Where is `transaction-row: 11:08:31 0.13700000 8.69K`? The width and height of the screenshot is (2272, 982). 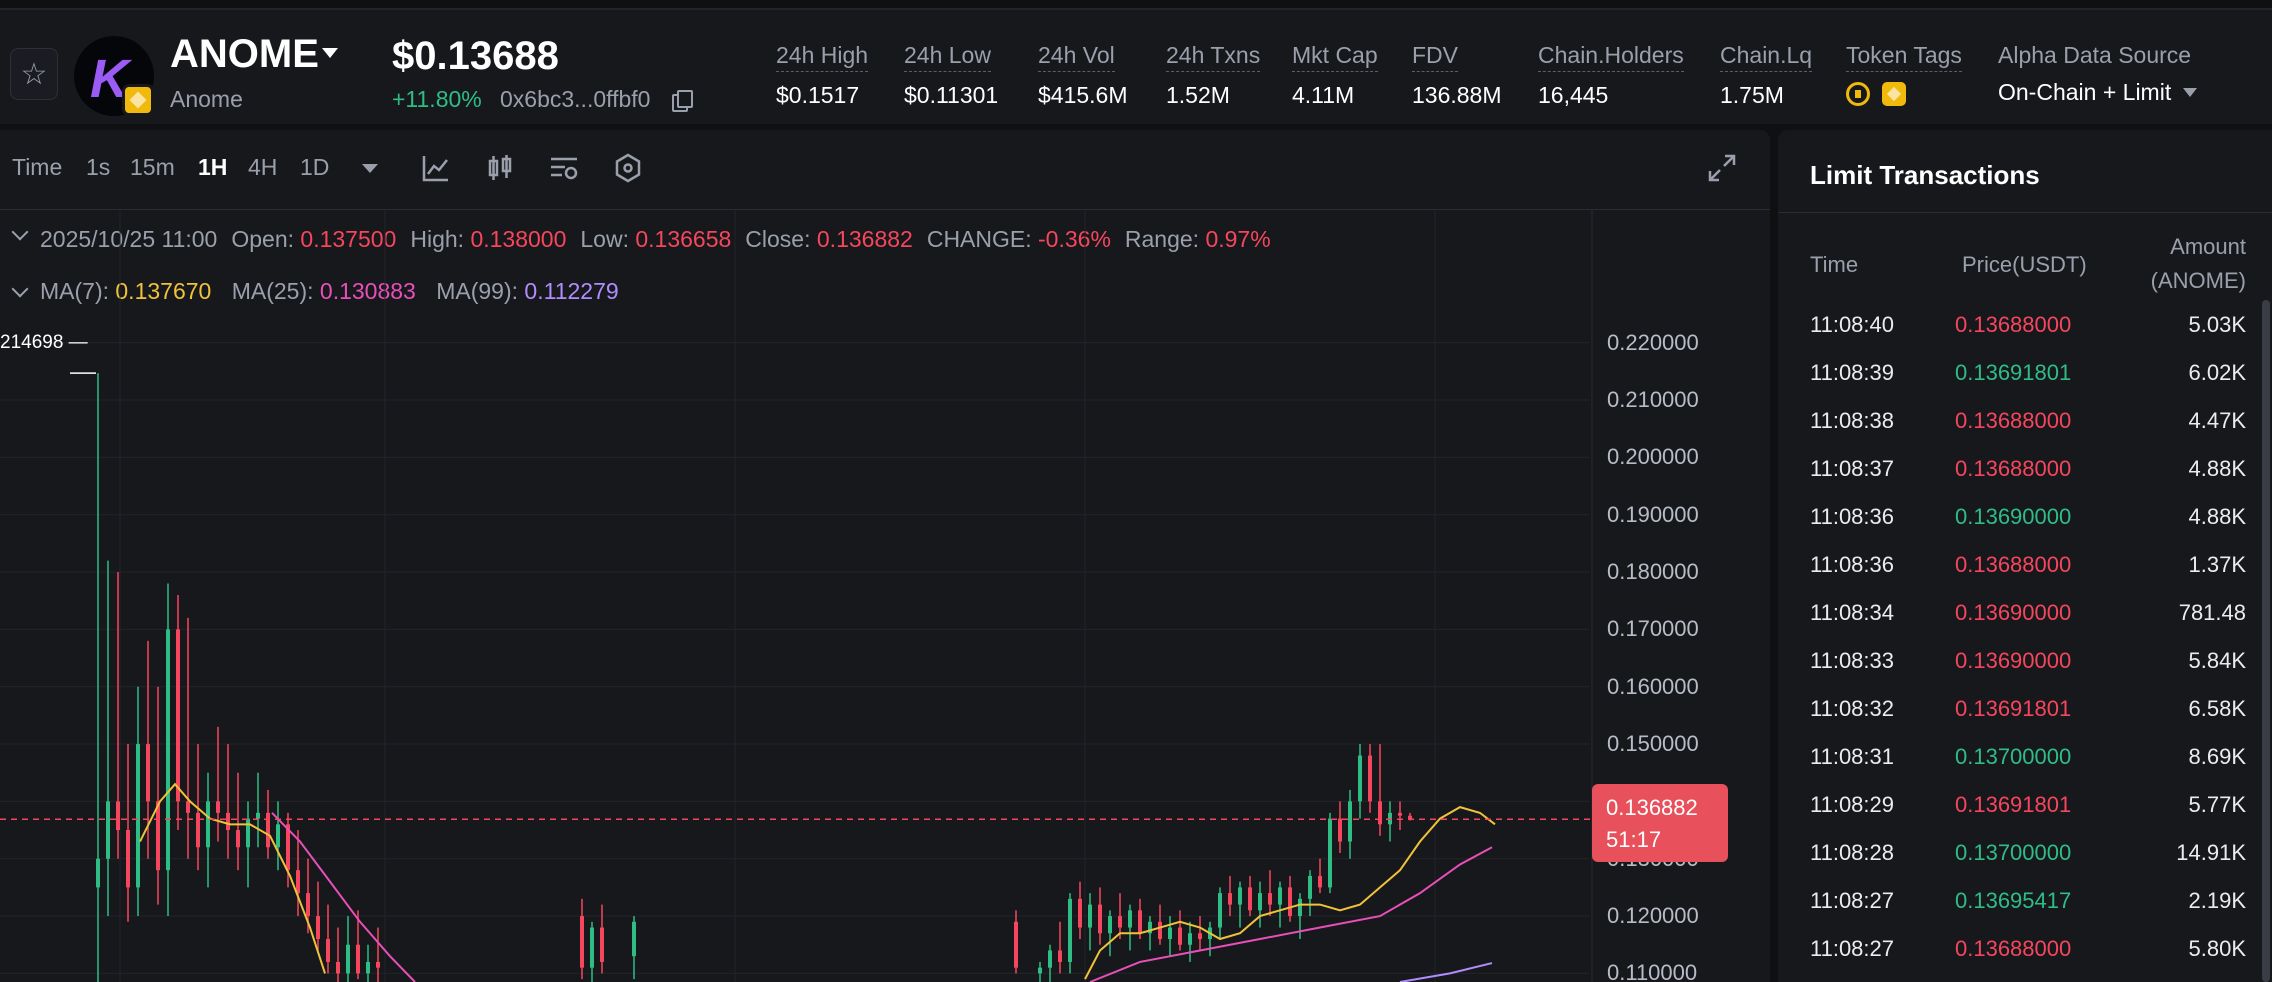
transaction-row: 11:08:31 0.13700000 8.69K is located at coordinates (2025, 768).